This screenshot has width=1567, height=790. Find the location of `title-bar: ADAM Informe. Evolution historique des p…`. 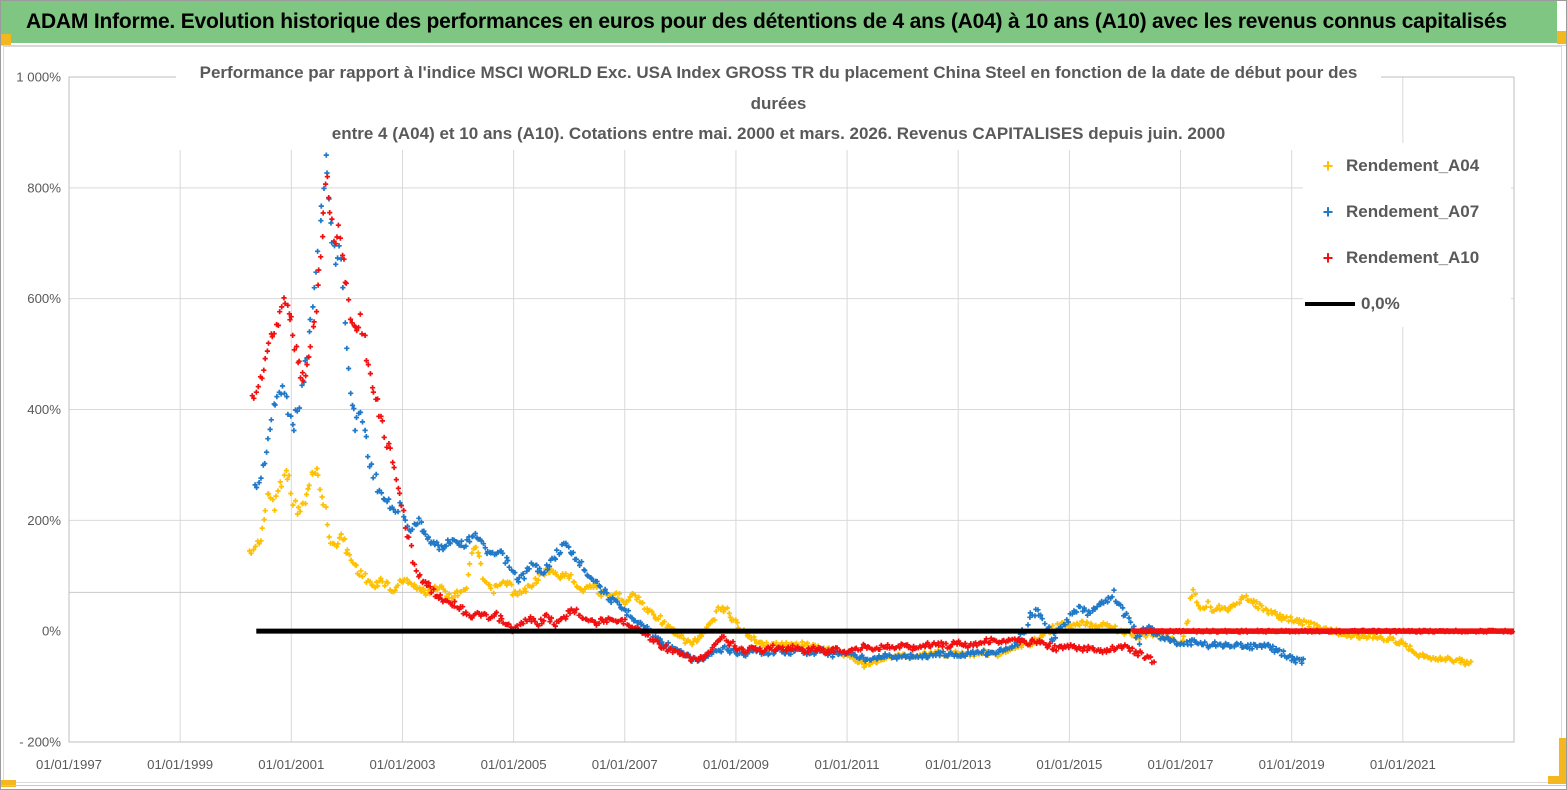

title-bar: ADAM Informe. Evolution historique des p… is located at coordinates (779, 22).